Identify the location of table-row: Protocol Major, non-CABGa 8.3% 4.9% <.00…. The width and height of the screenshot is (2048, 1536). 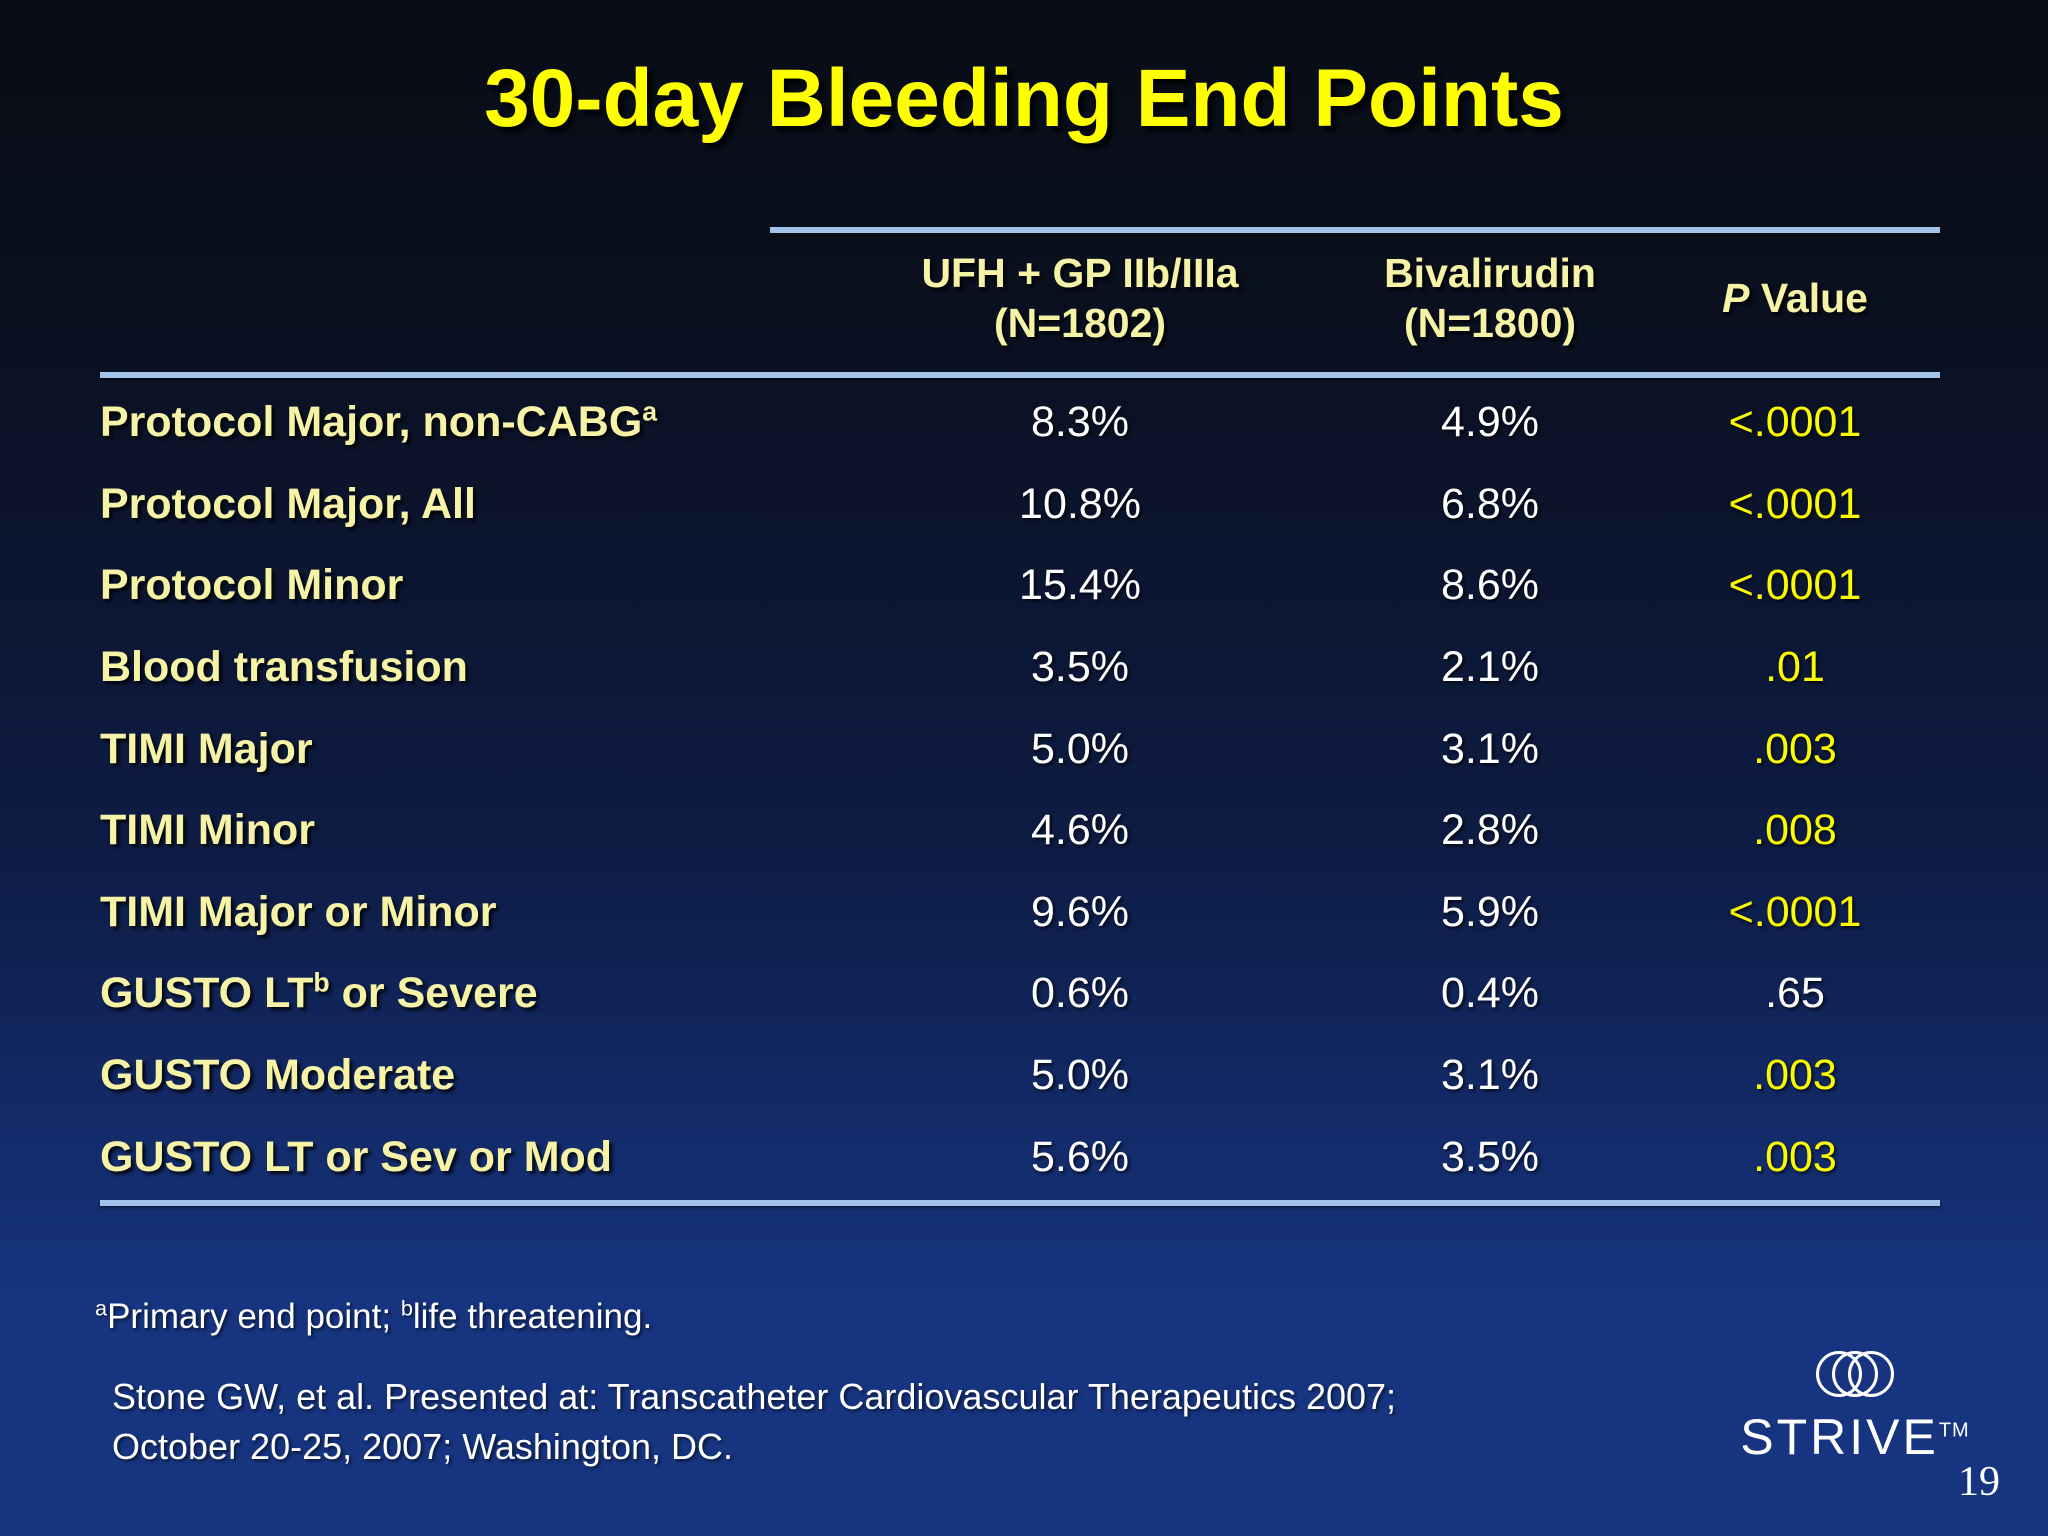
(1020, 423).